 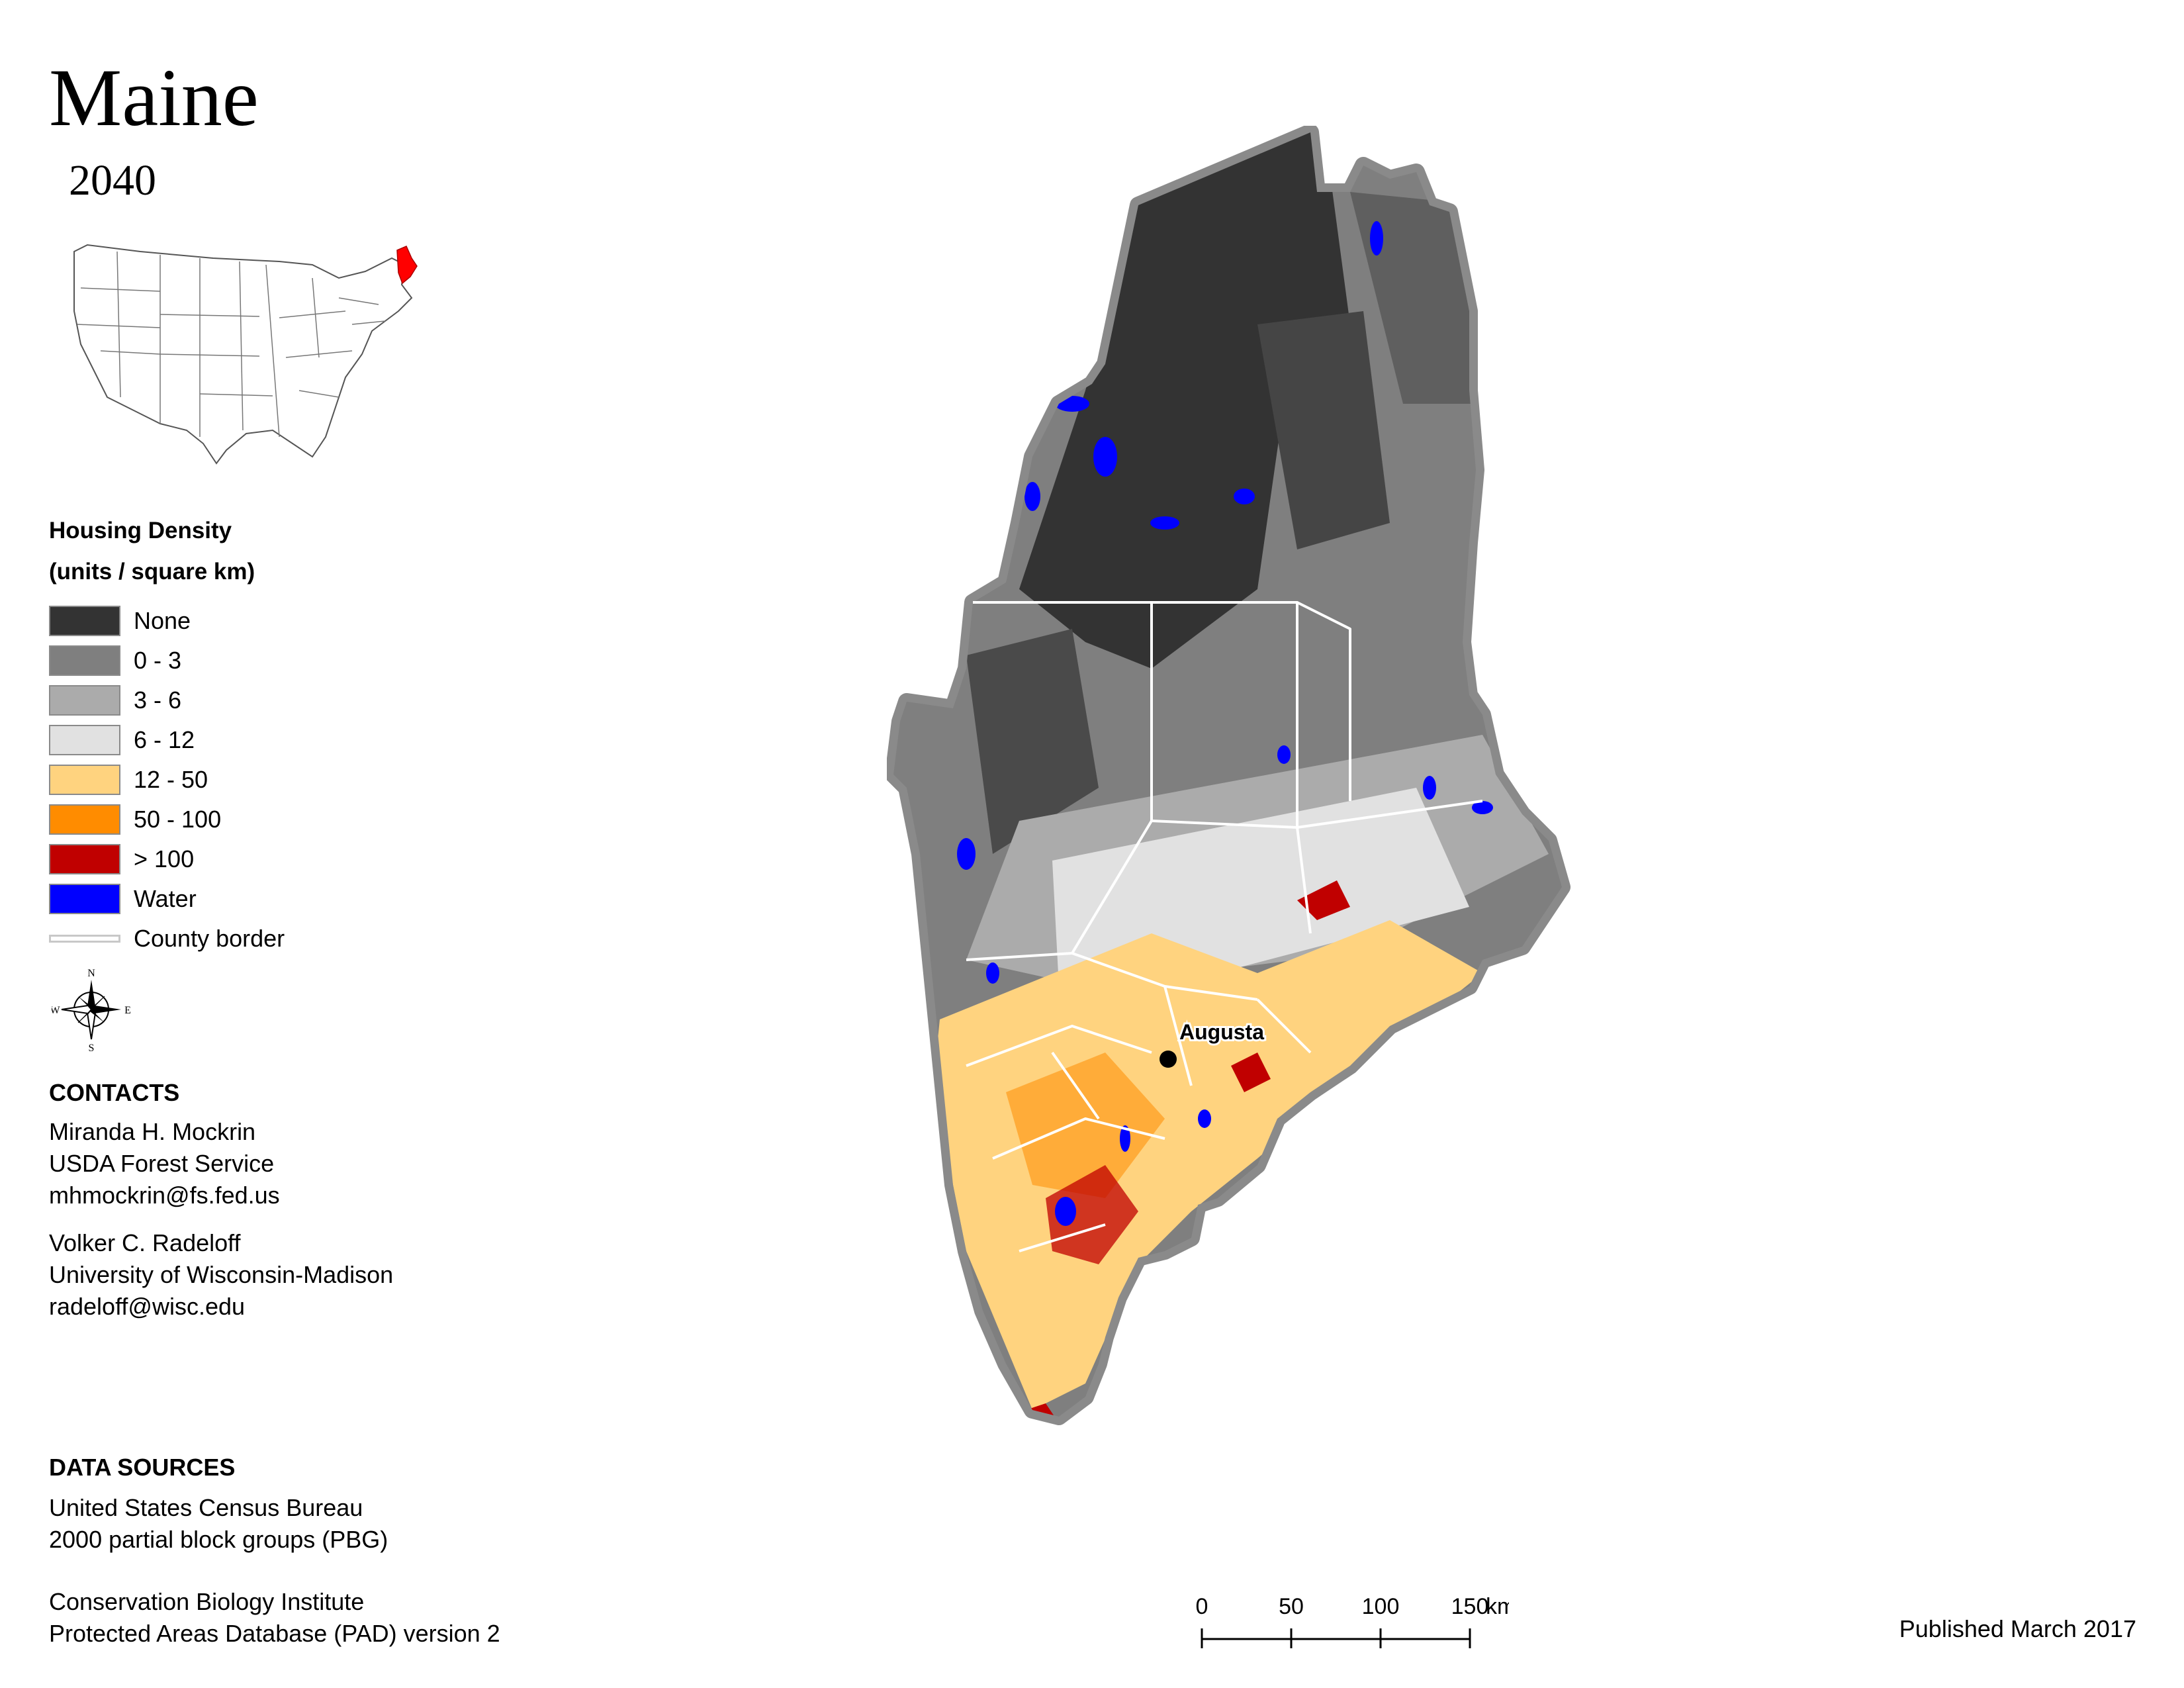 I want to click on maine-highlight, so click(x=407, y=265).